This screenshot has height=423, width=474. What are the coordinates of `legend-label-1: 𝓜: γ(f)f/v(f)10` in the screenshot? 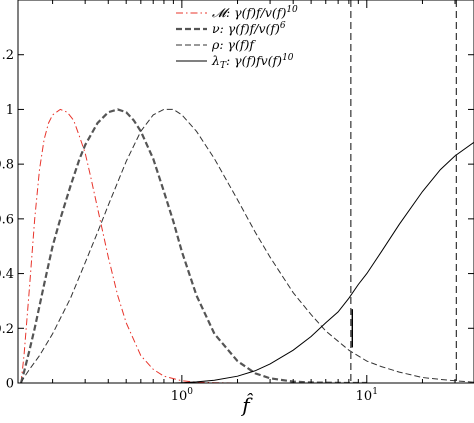 It's located at (255, 12).